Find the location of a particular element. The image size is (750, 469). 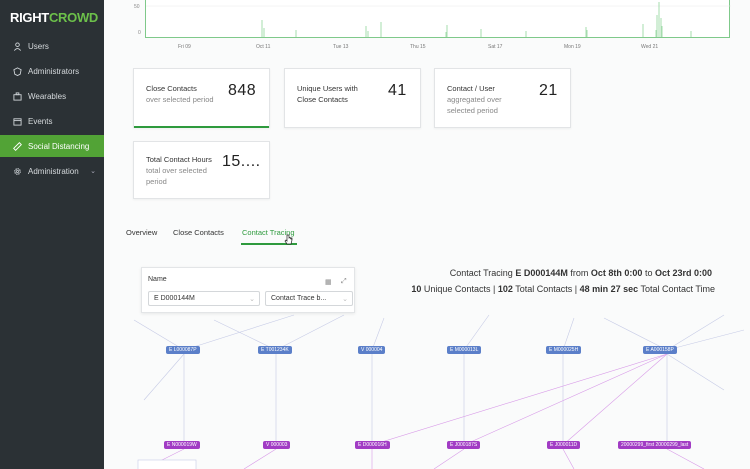

graph-node: E L000087P is located at coordinates (183, 350).